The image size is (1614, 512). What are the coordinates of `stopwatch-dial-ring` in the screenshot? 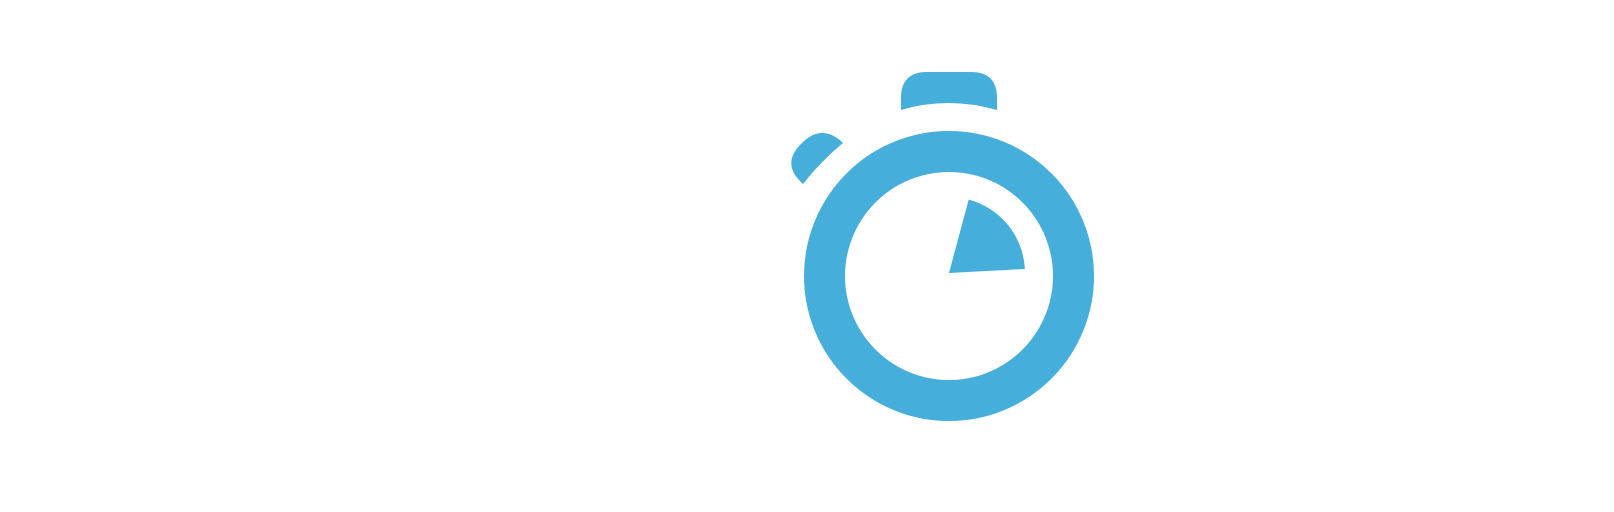 It's located at (949, 276).